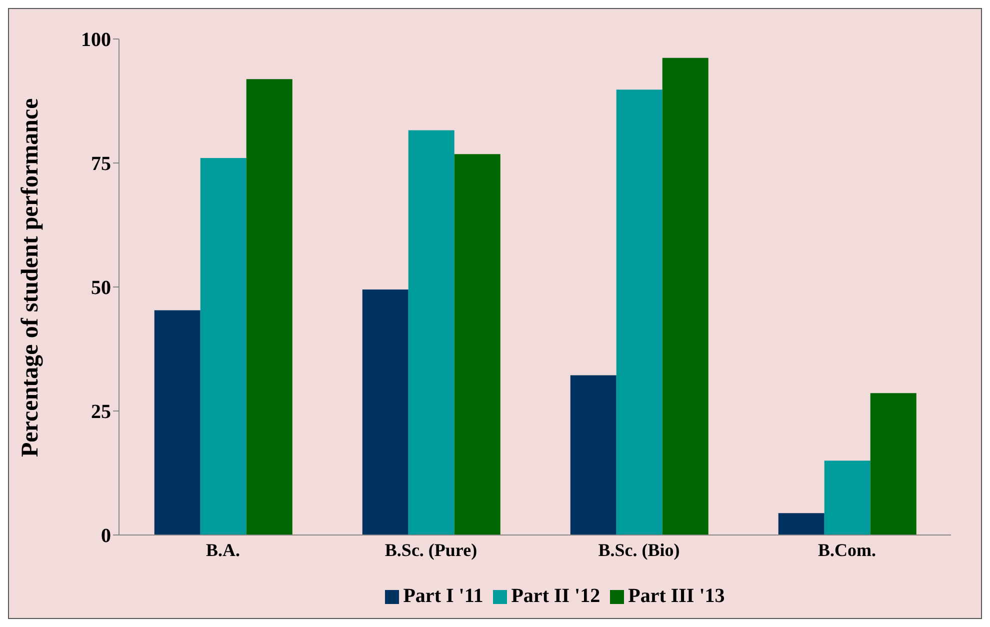 Image resolution: width=990 pixels, height=627 pixels. Describe the element at coordinates (847, 550) in the screenshot. I see `x-tick-label: B.Com.` at that location.